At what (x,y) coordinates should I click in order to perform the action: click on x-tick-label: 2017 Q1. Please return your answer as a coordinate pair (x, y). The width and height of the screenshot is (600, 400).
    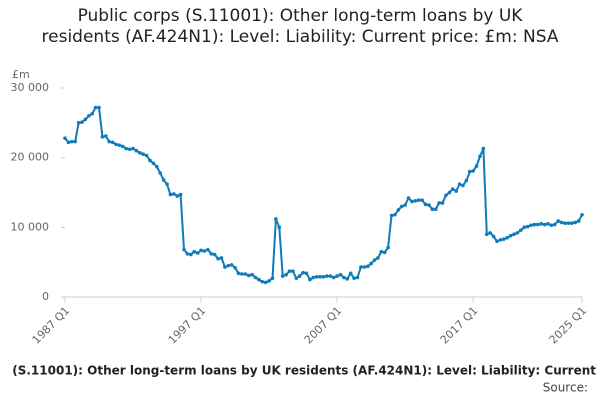
    Looking at the image, I should click on (459, 325).